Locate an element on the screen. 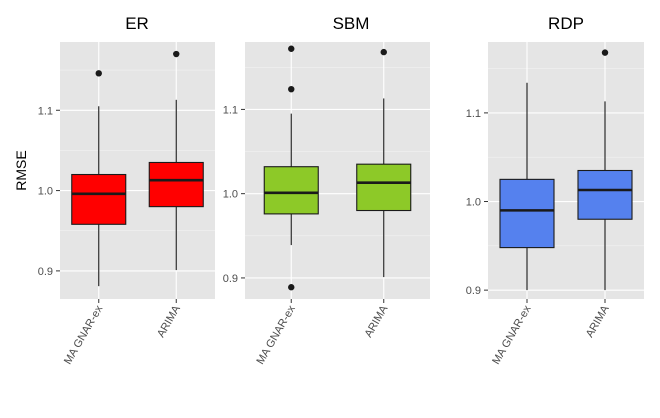 The width and height of the screenshot is (660, 418). y-axis-title: RMSE is located at coordinates (21, 170).